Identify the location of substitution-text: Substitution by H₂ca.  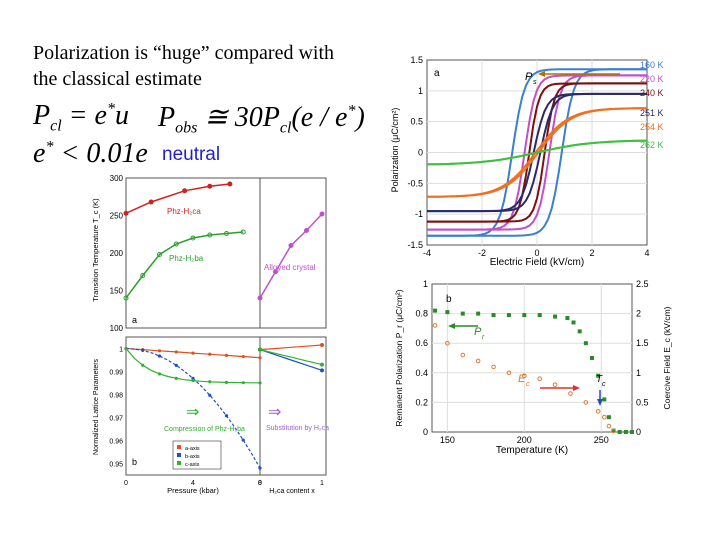
(297, 428).